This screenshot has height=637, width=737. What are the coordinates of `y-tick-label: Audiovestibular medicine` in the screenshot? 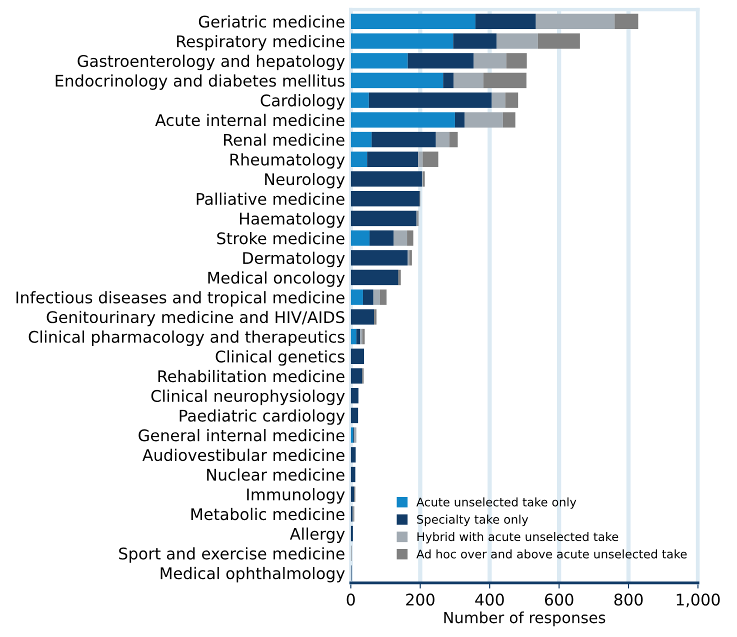 It's located at (243, 455).